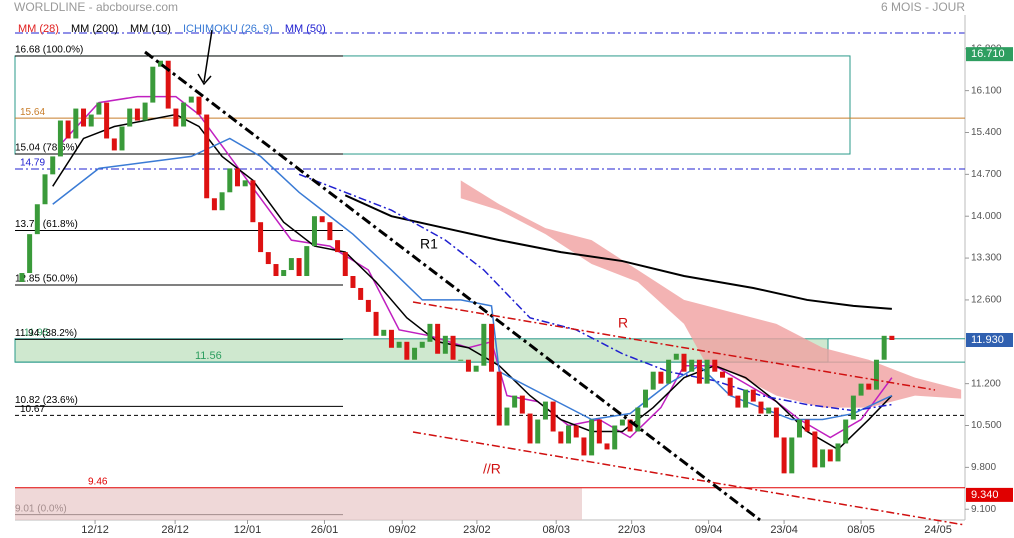 The height and width of the screenshot is (538, 1014). What do you see at coordinates (709, 530) in the screenshot?
I see `x-tick-label: 09/04` at bounding box center [709, 530].